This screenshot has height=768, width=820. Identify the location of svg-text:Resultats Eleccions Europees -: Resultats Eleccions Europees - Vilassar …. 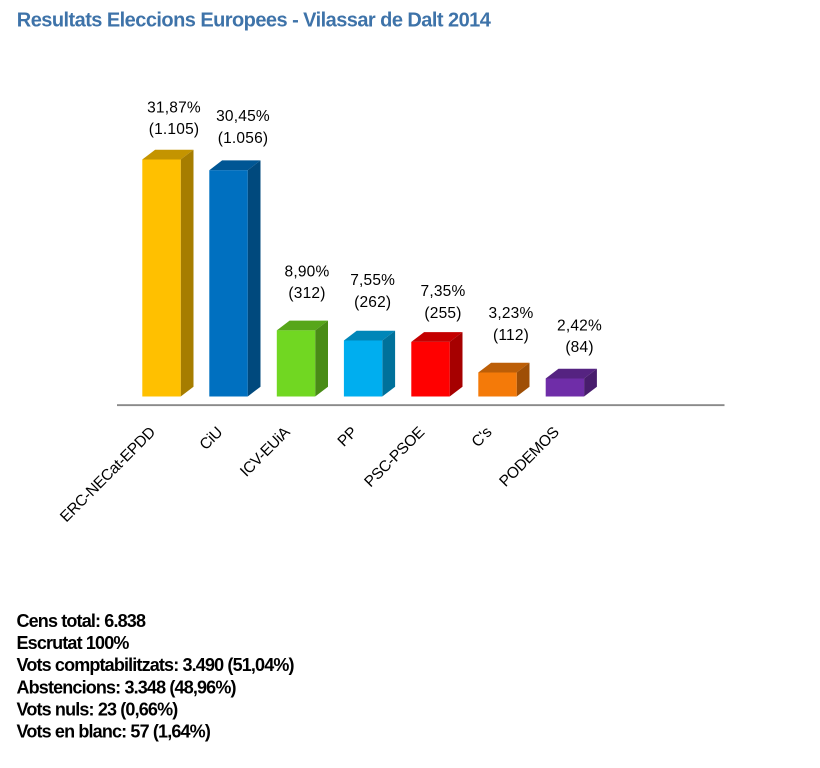
(254, 20).